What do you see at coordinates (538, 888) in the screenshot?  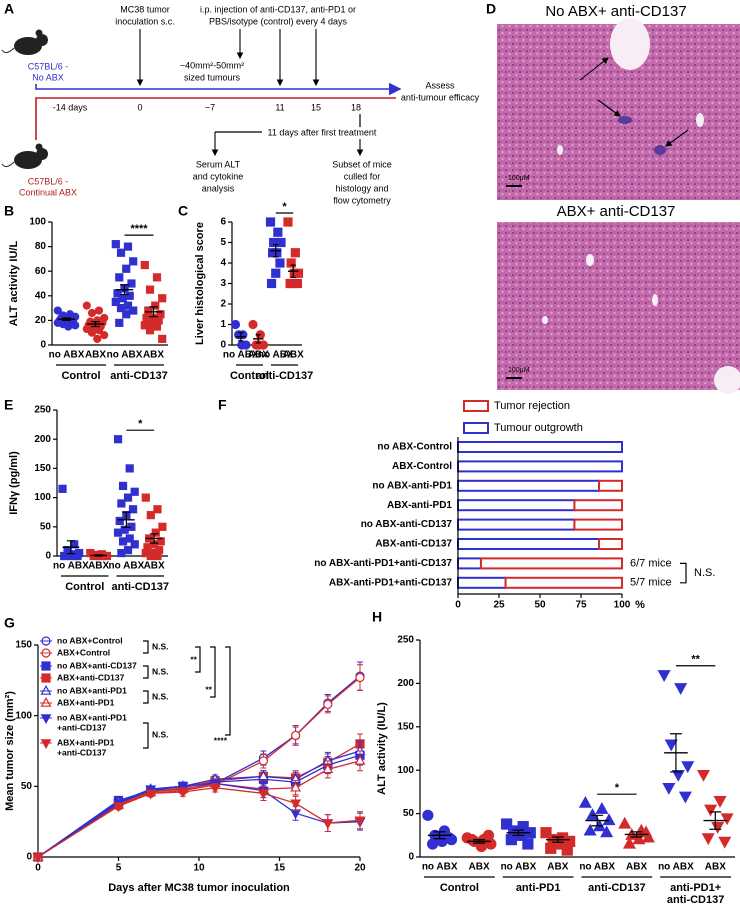 I see `group-label: anti-PD1` at bounding box center [538, 888].